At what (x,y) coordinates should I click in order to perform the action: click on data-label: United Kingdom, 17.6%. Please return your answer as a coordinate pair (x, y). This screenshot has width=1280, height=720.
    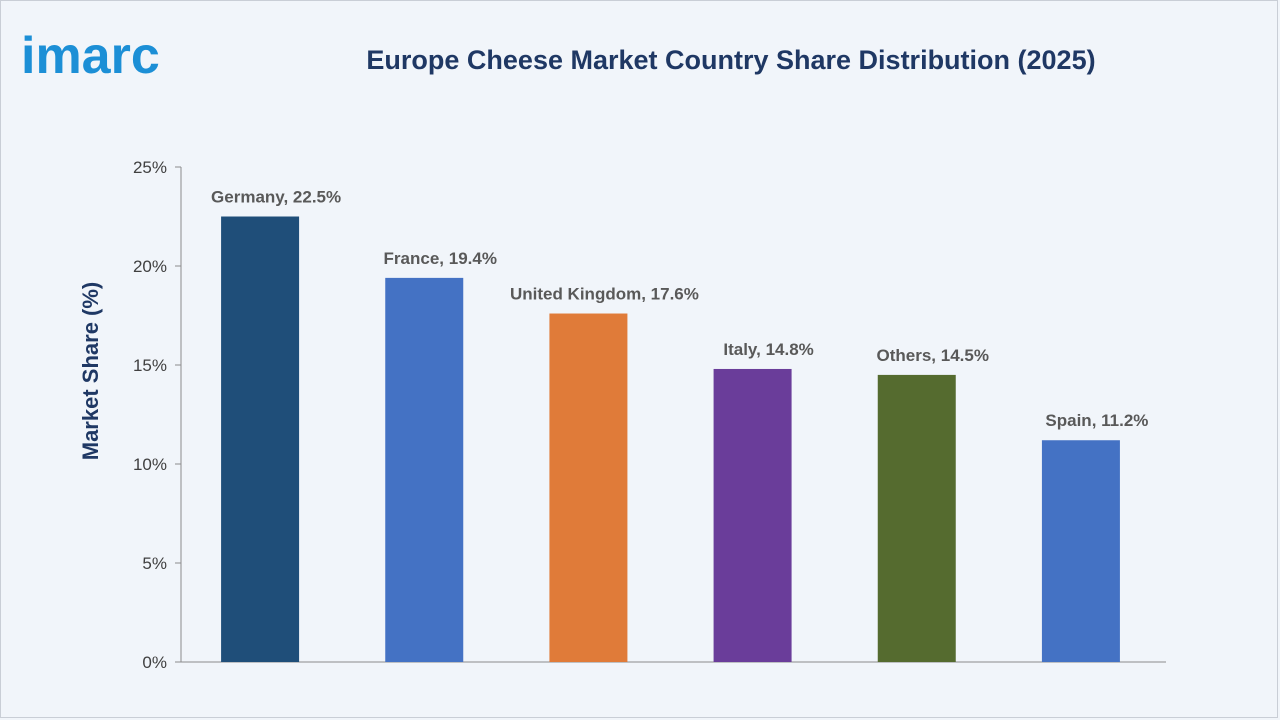
    Looking at the image, I should click on (604, 294).